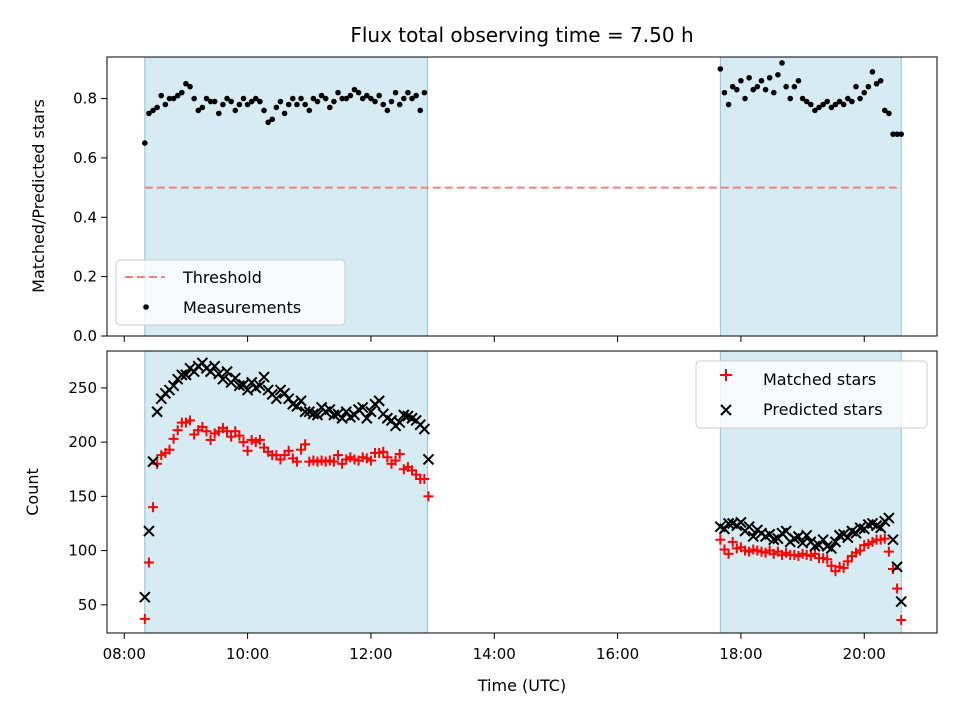  Describe the element at coordinates (740, 654) in the screenshot. I see `x-tick-label: 18:00` at that location.